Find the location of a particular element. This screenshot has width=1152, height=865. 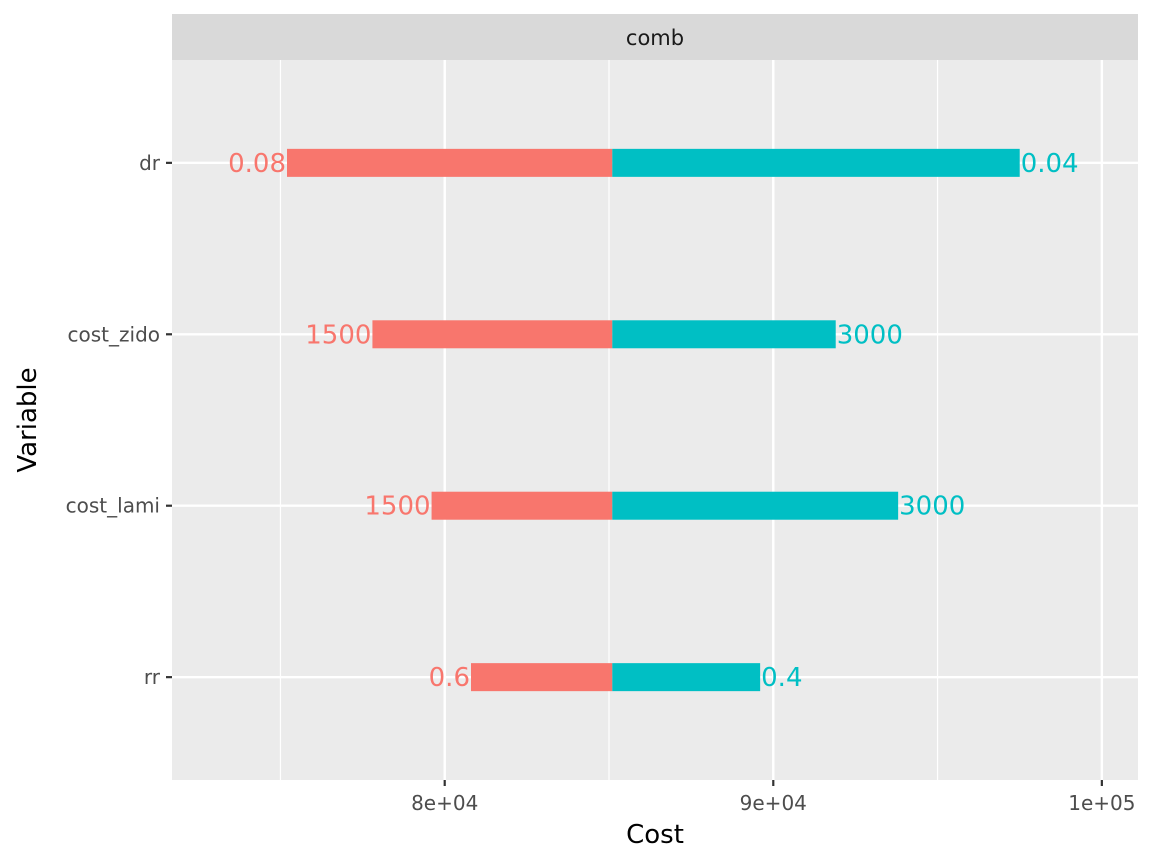

bar-cost_lami-low is located at coordinates (522, 505).